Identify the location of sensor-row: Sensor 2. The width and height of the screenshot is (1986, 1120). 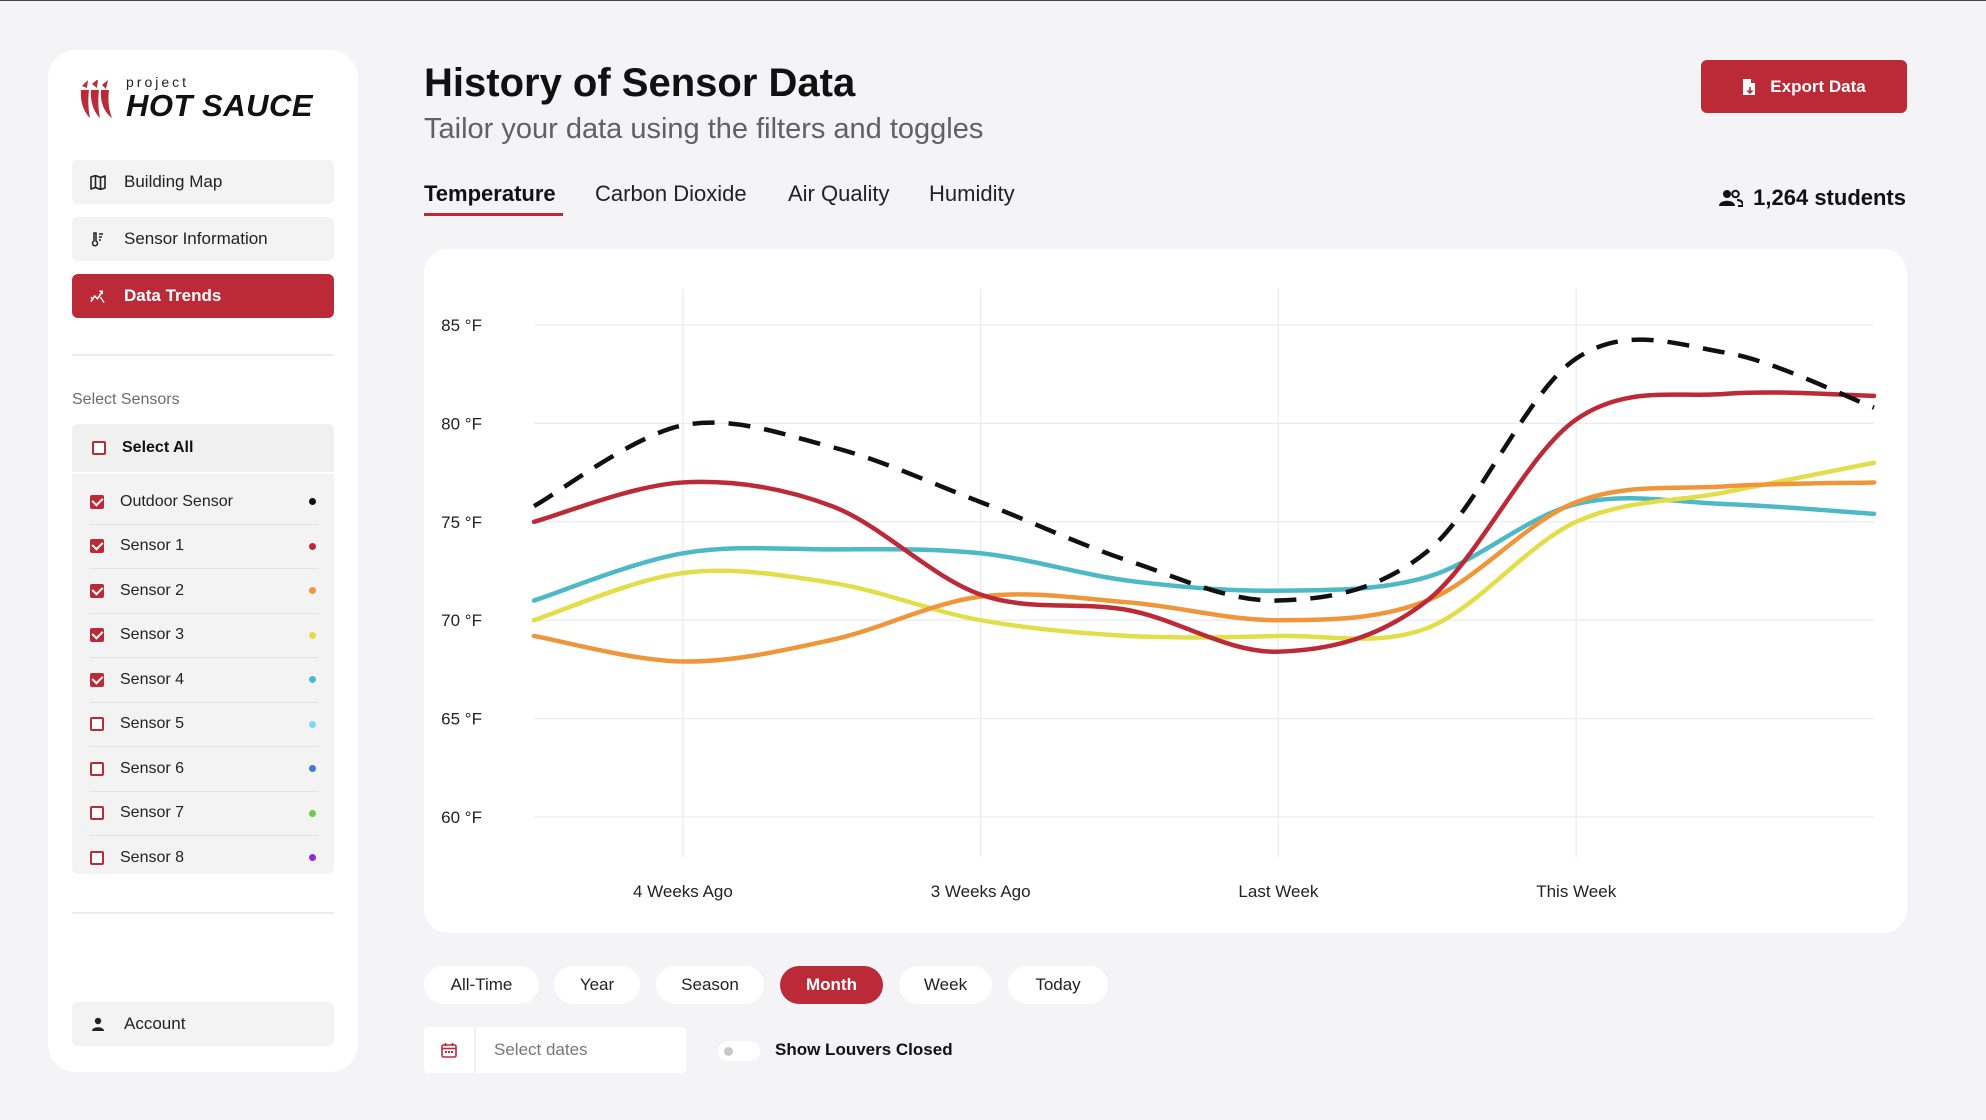
(204, 591).